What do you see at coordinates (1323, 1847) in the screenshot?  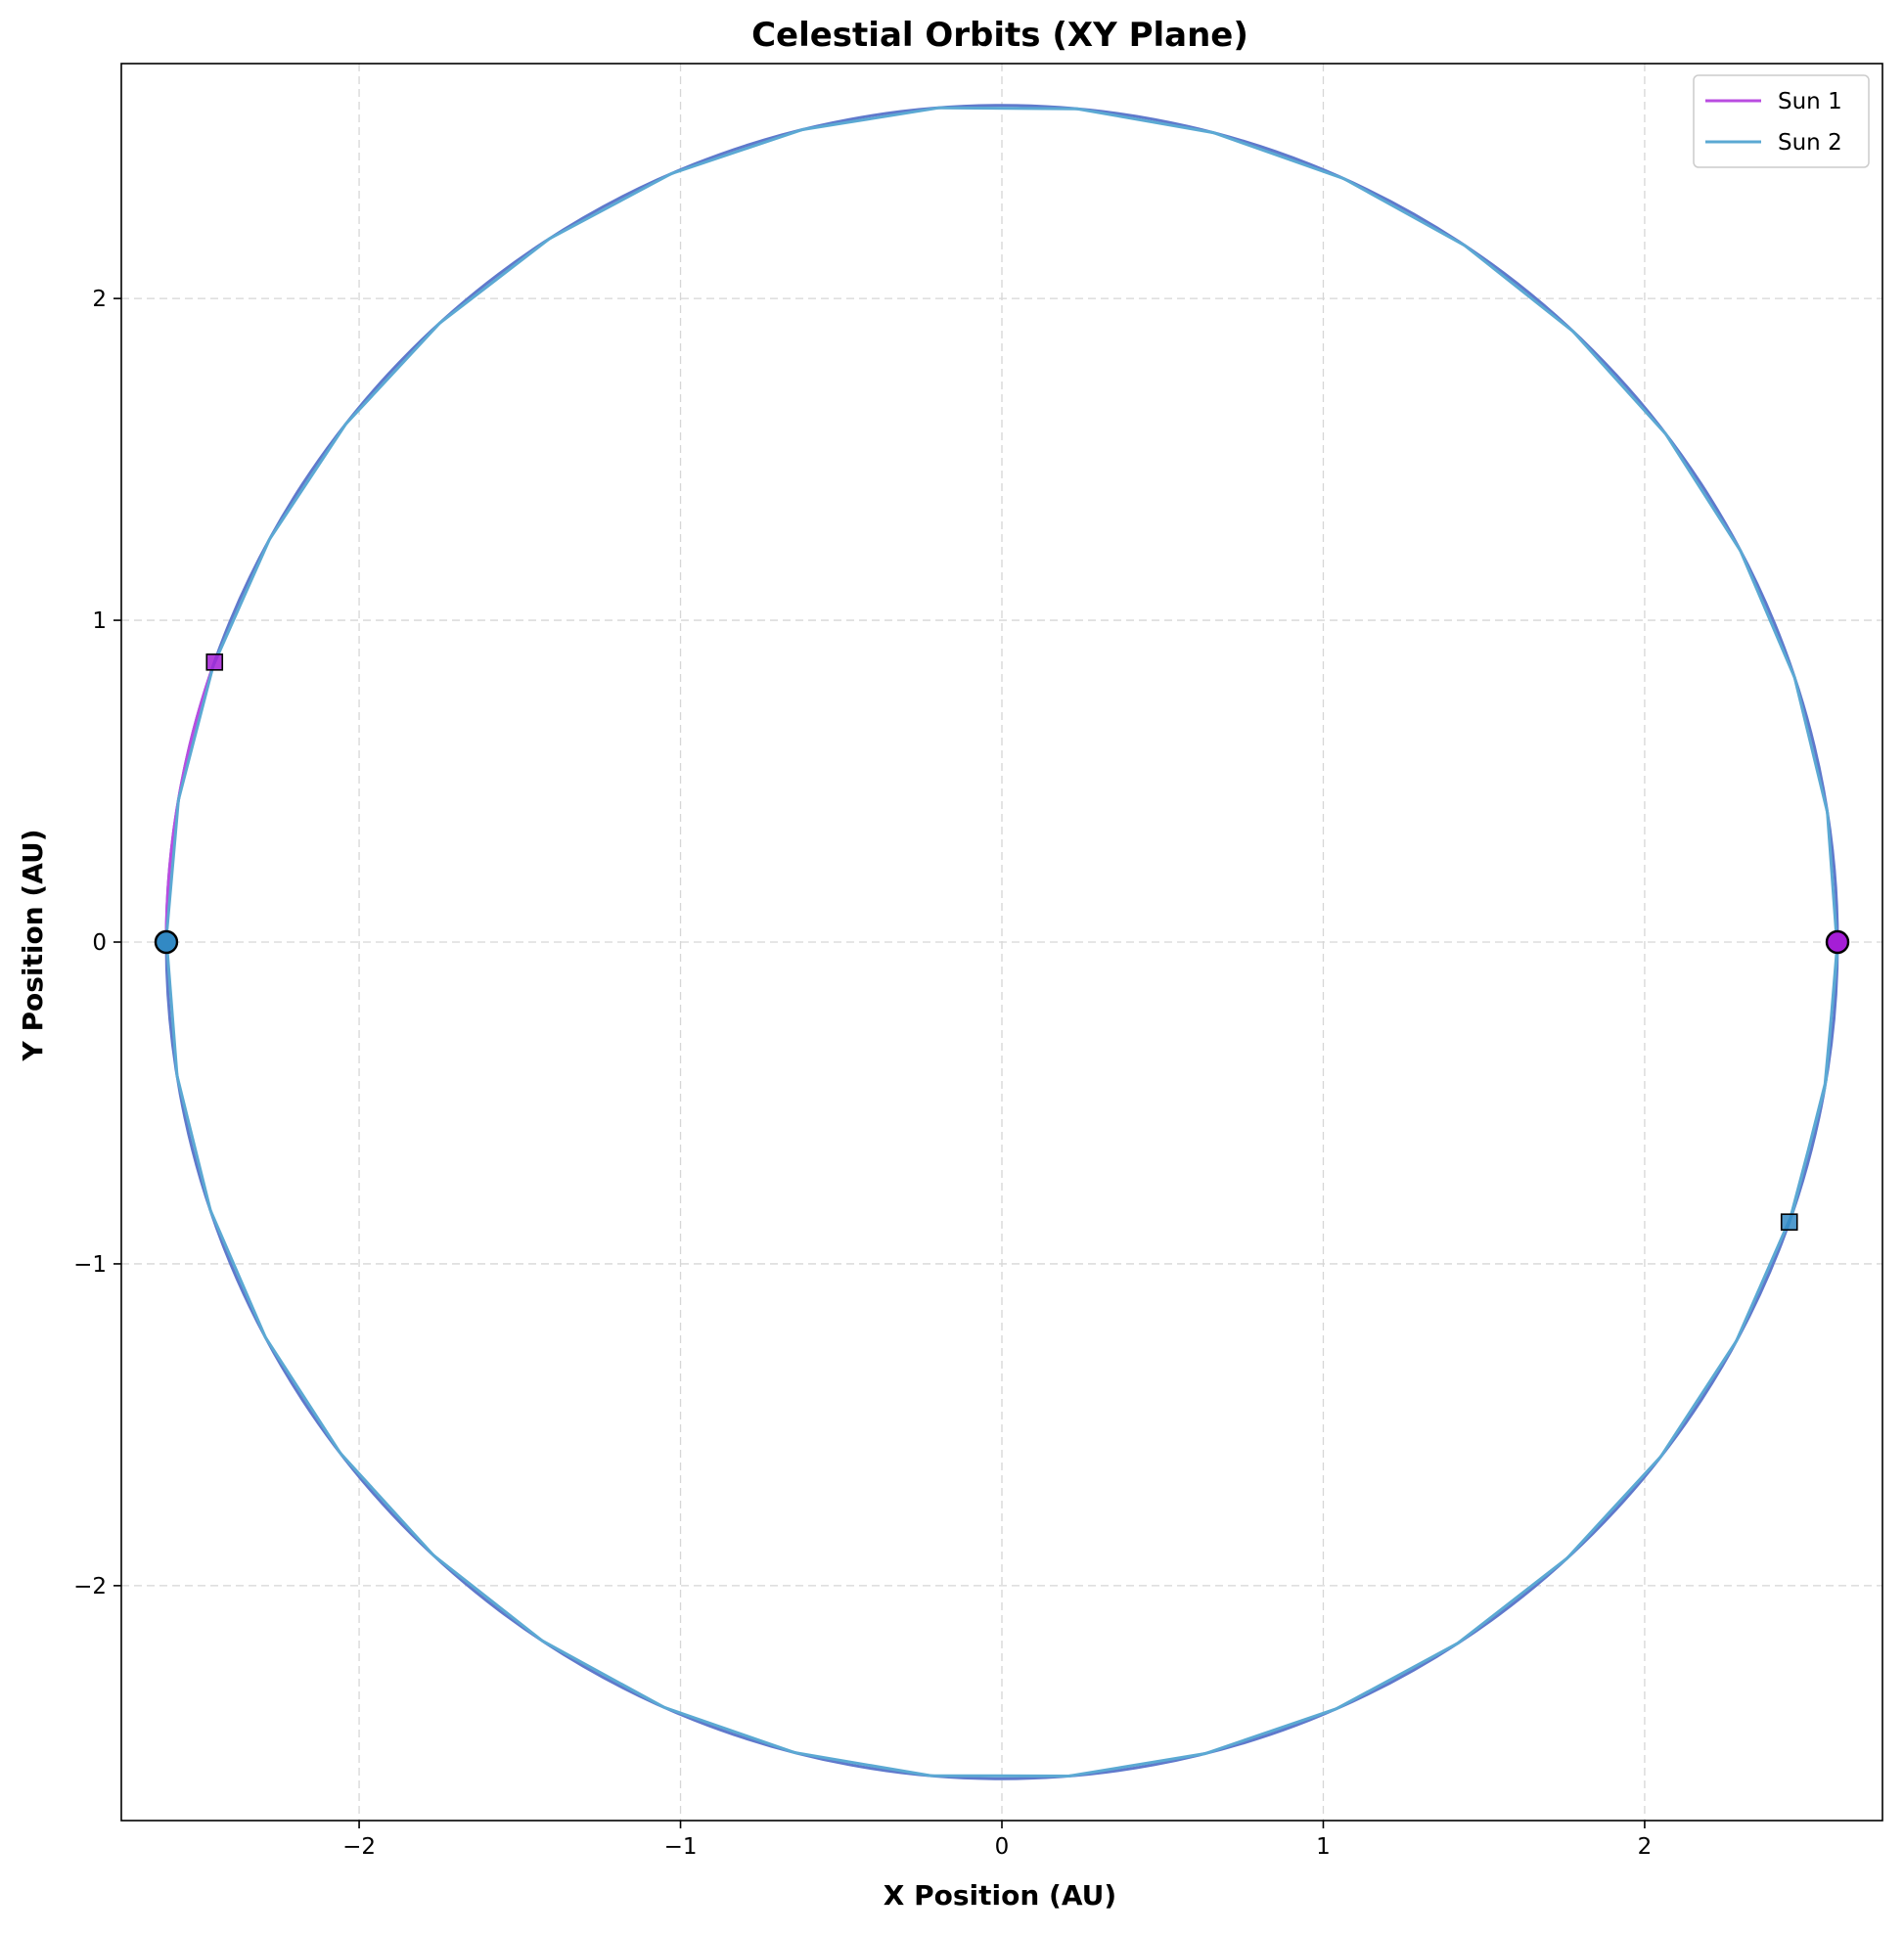 I see `x-tick-label: 1` at bounding box center [1323, 1847].